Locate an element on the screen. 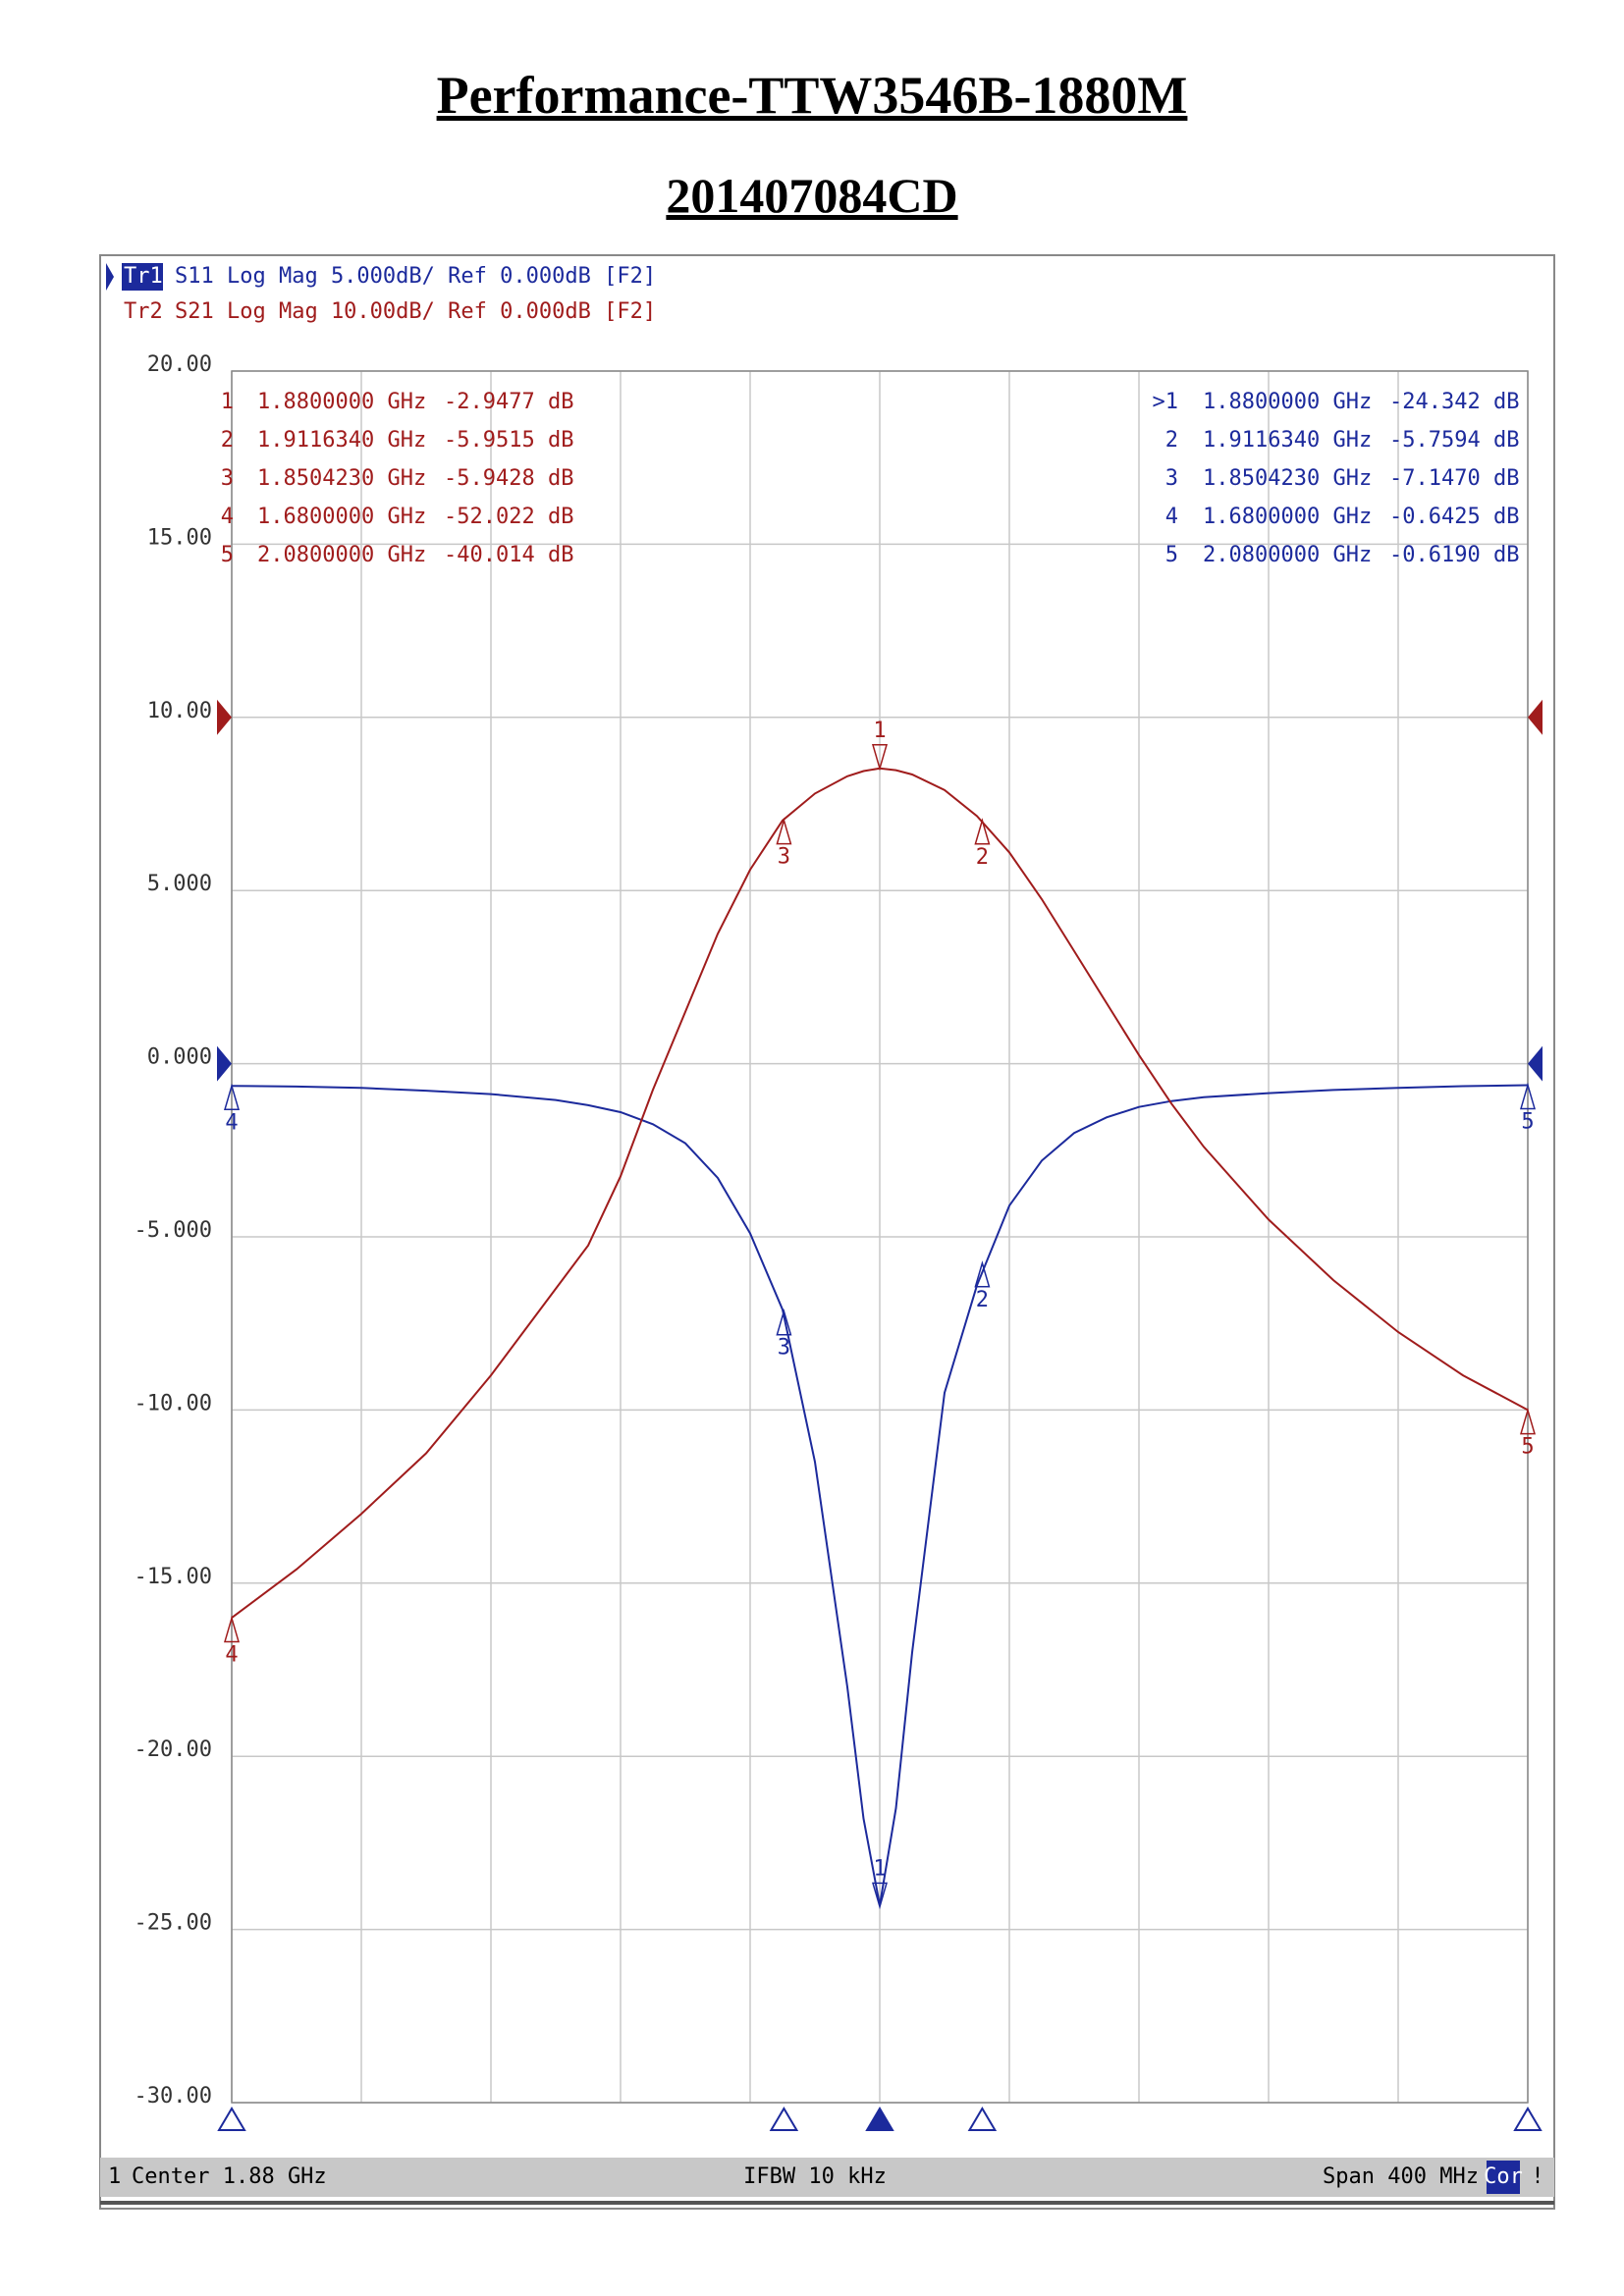 The image size is (1624, 2296). status: ! is located at coordinates (1537, 2177).